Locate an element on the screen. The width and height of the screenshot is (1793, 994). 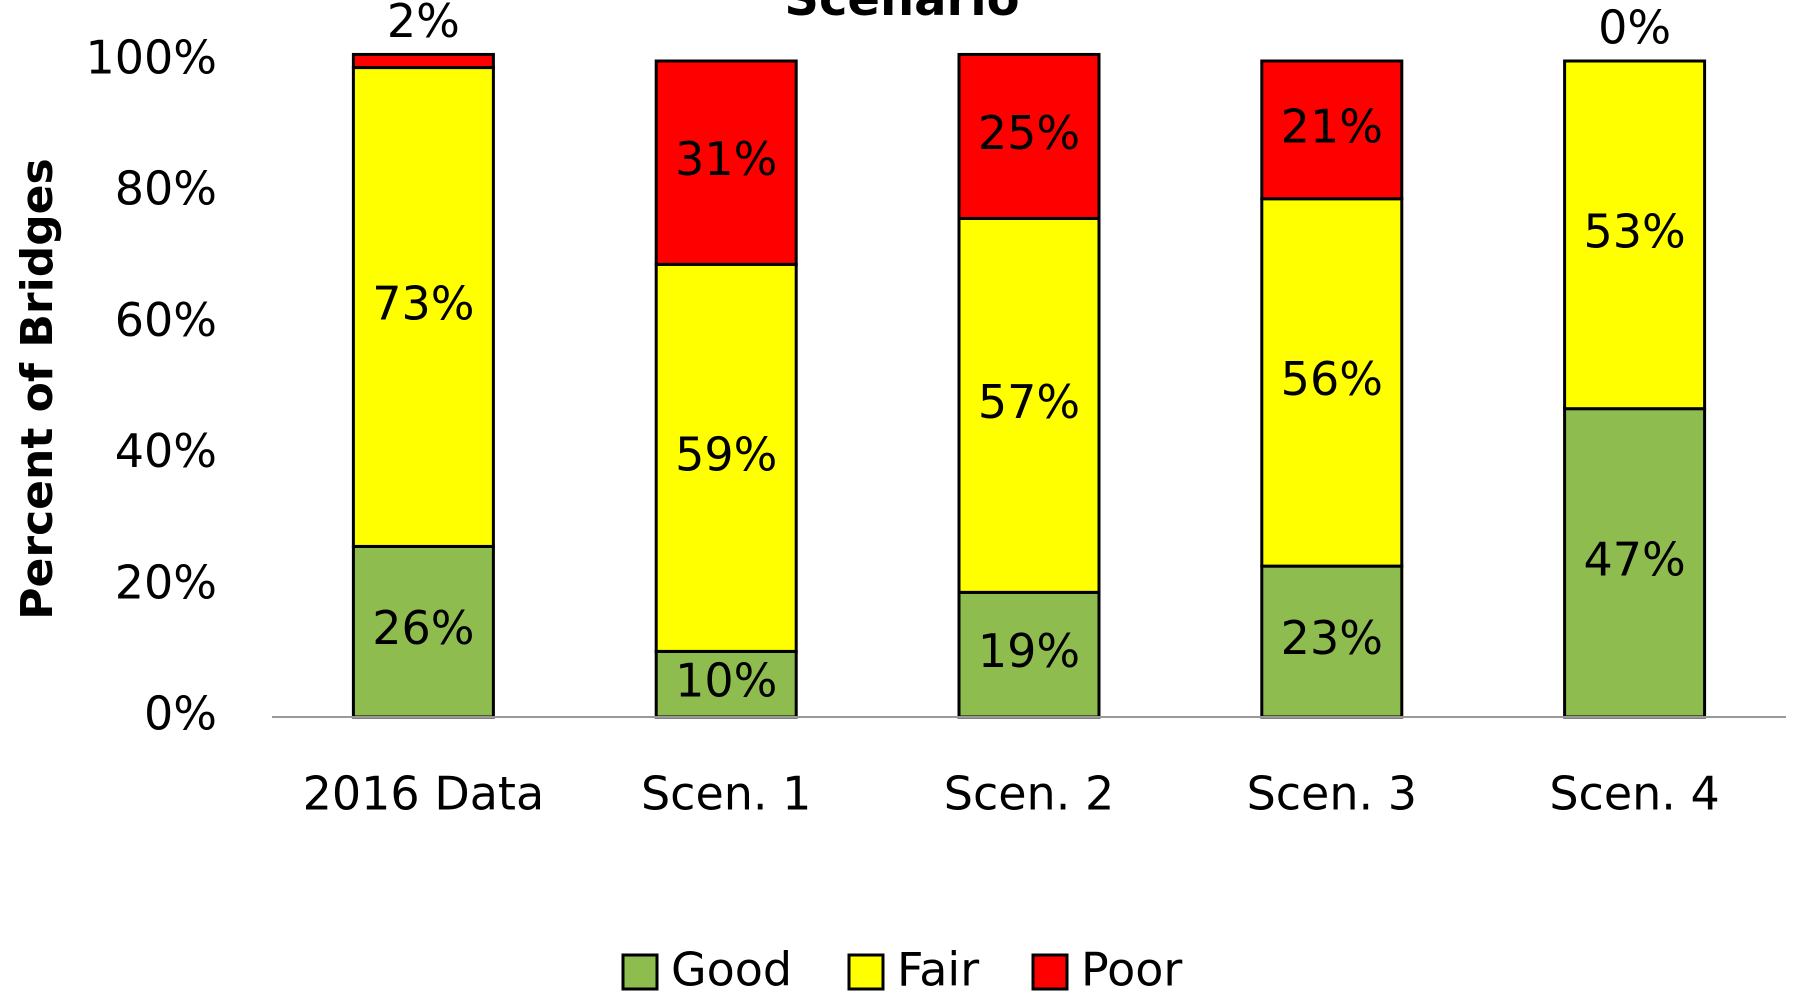
data-label: 25% is located at coordinates (1029, 133).